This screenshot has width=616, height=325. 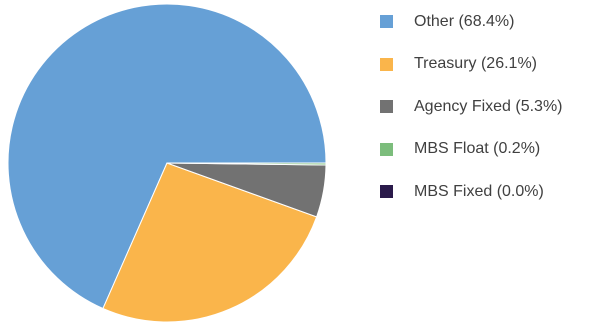 What do you see at coordinates (477, 148) in the screenshot?
I see `legend-label: MBS Float (0.2%)` at bounding box center [477, 148].